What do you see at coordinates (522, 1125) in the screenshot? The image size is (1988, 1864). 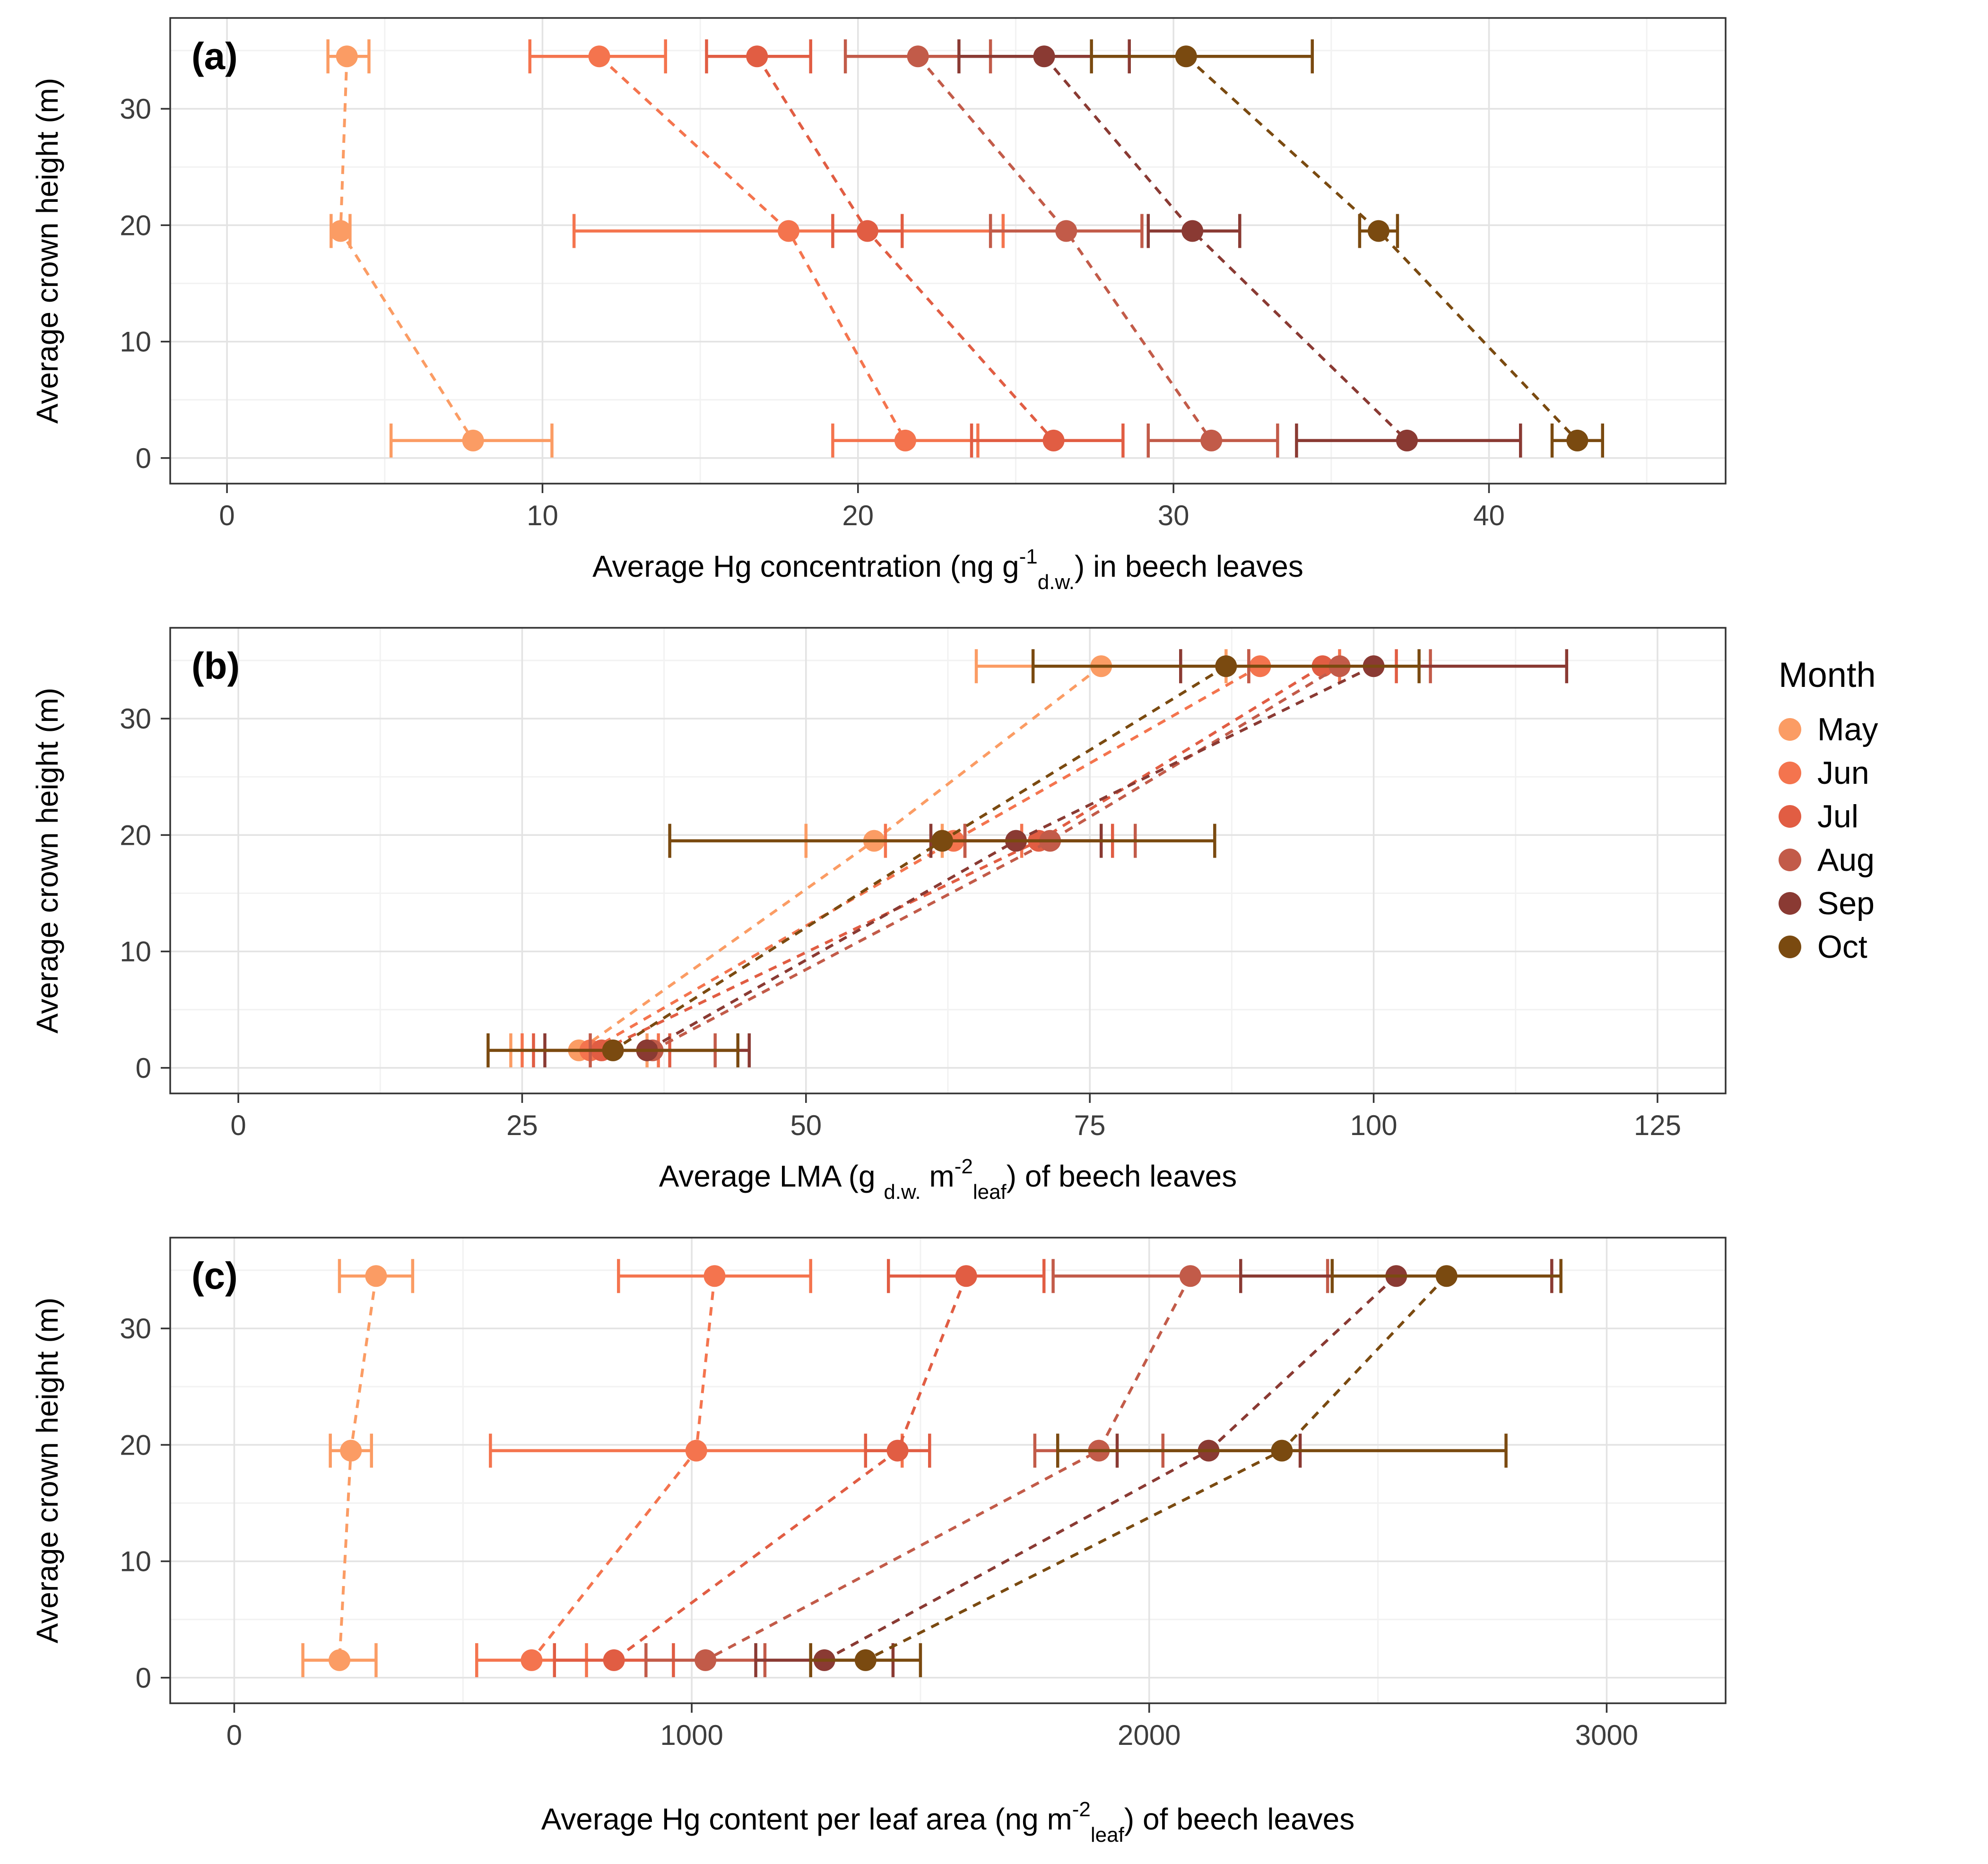 I see `svg-text: 25` at bounding box center [522, 1125].